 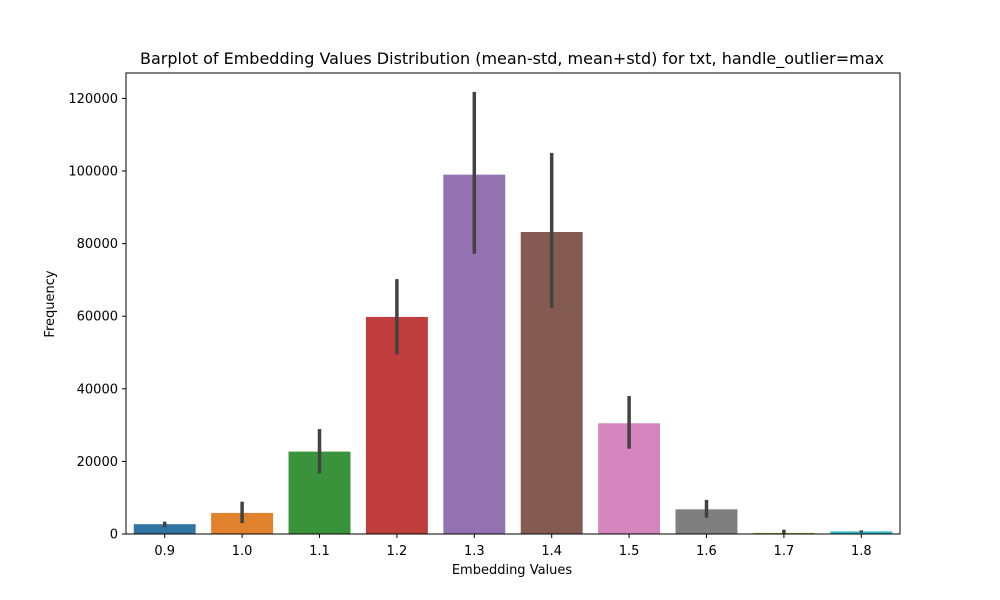 What do you see at coordinates (784, 551) in the screenshot?
I see `x-tick-label: 1.7` at bounding box center [784, 551].